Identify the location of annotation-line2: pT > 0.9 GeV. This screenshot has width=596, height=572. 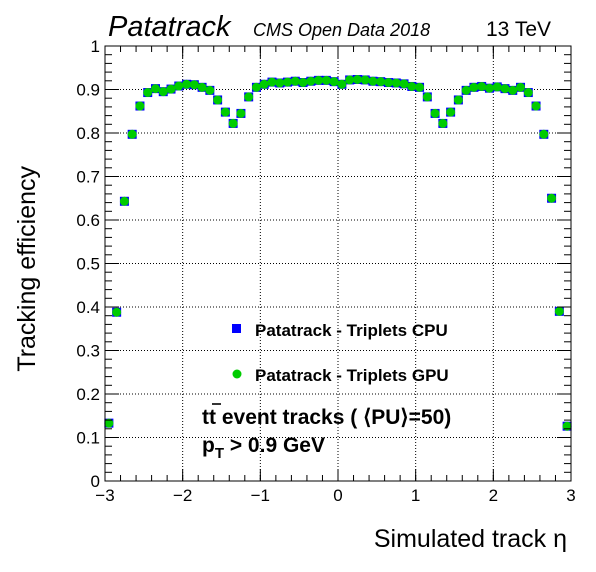
(263, 448).